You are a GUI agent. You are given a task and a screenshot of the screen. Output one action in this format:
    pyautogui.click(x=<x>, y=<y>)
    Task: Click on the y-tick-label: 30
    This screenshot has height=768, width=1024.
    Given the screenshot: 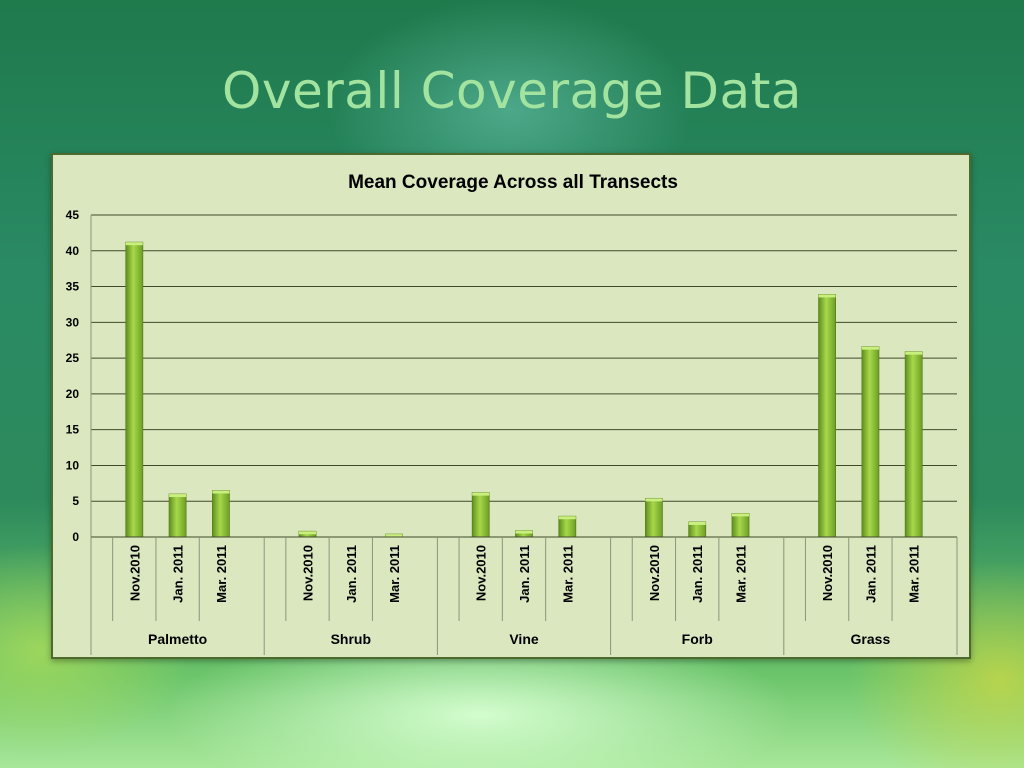 What is the action you would take?
    pyautogui.click(x=73, y=322)
    